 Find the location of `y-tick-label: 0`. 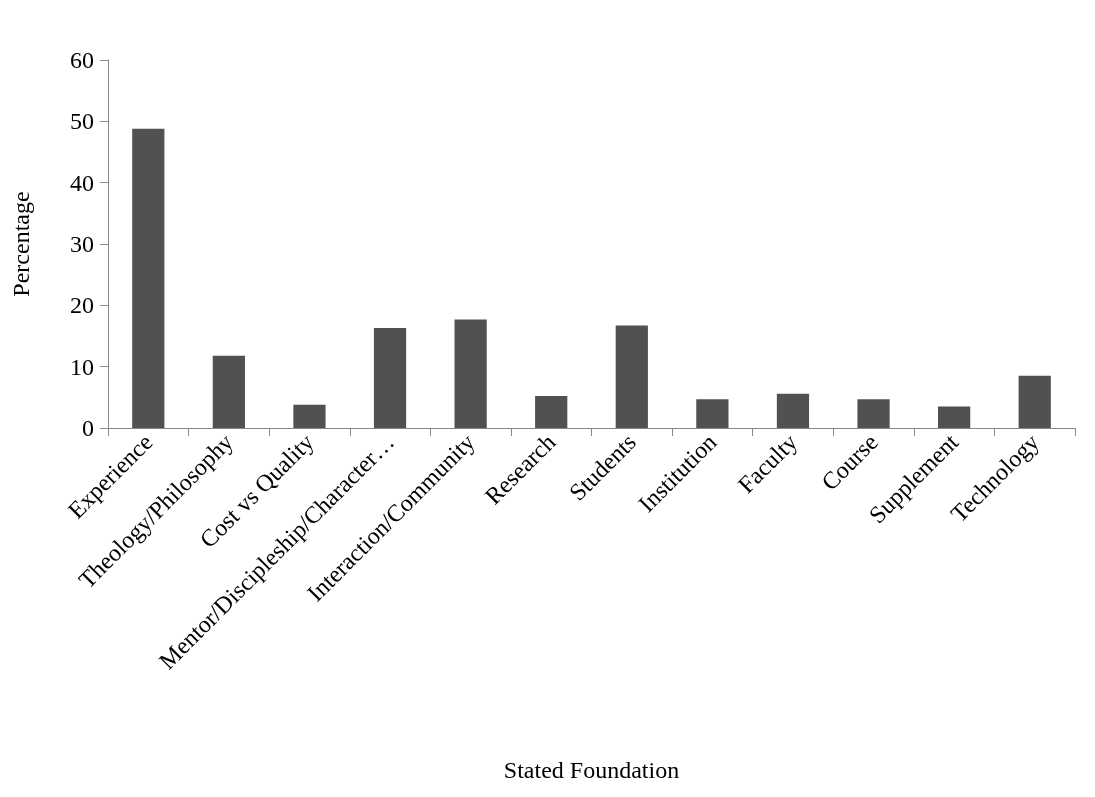

y-tick-label: 0 is located at coordinates (88, 428).